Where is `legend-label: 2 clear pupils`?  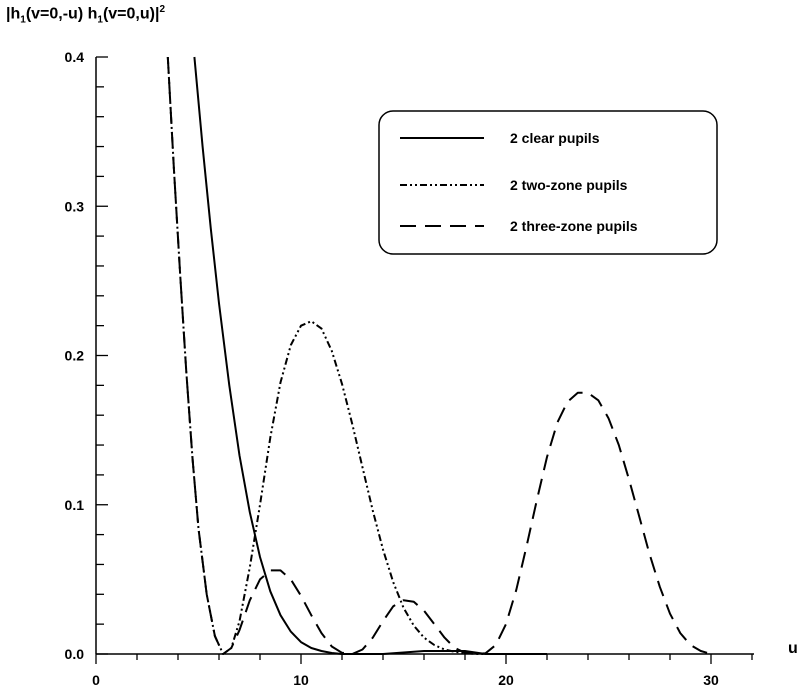
legend-label: 2 clear pupils is located at coordinates (555, 138).